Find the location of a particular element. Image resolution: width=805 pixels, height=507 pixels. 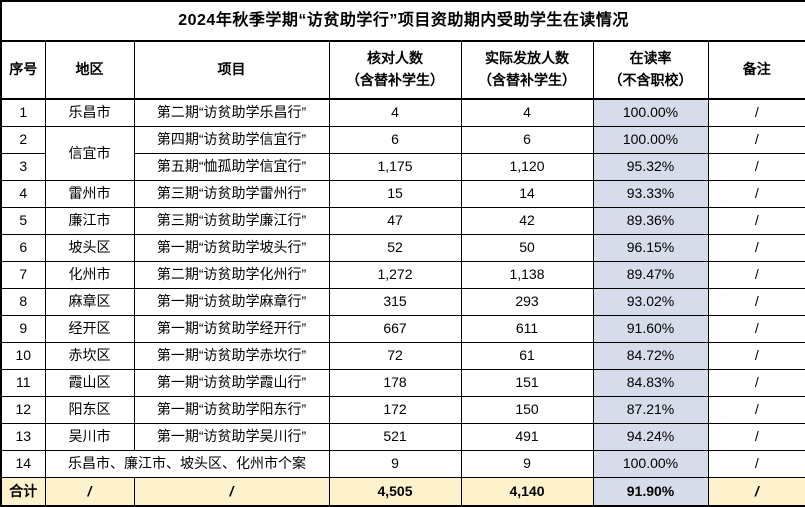

cell-issued-count: 150 is located at coordinates (527, 410).